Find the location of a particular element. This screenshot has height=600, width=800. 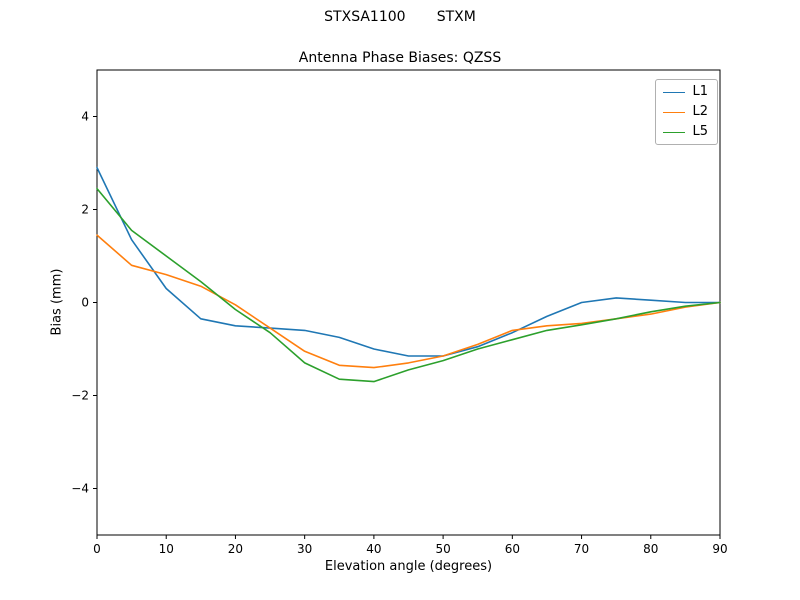

chart-title: Antenna Phase Biases: QZSS is located at coordinates (400, 58).